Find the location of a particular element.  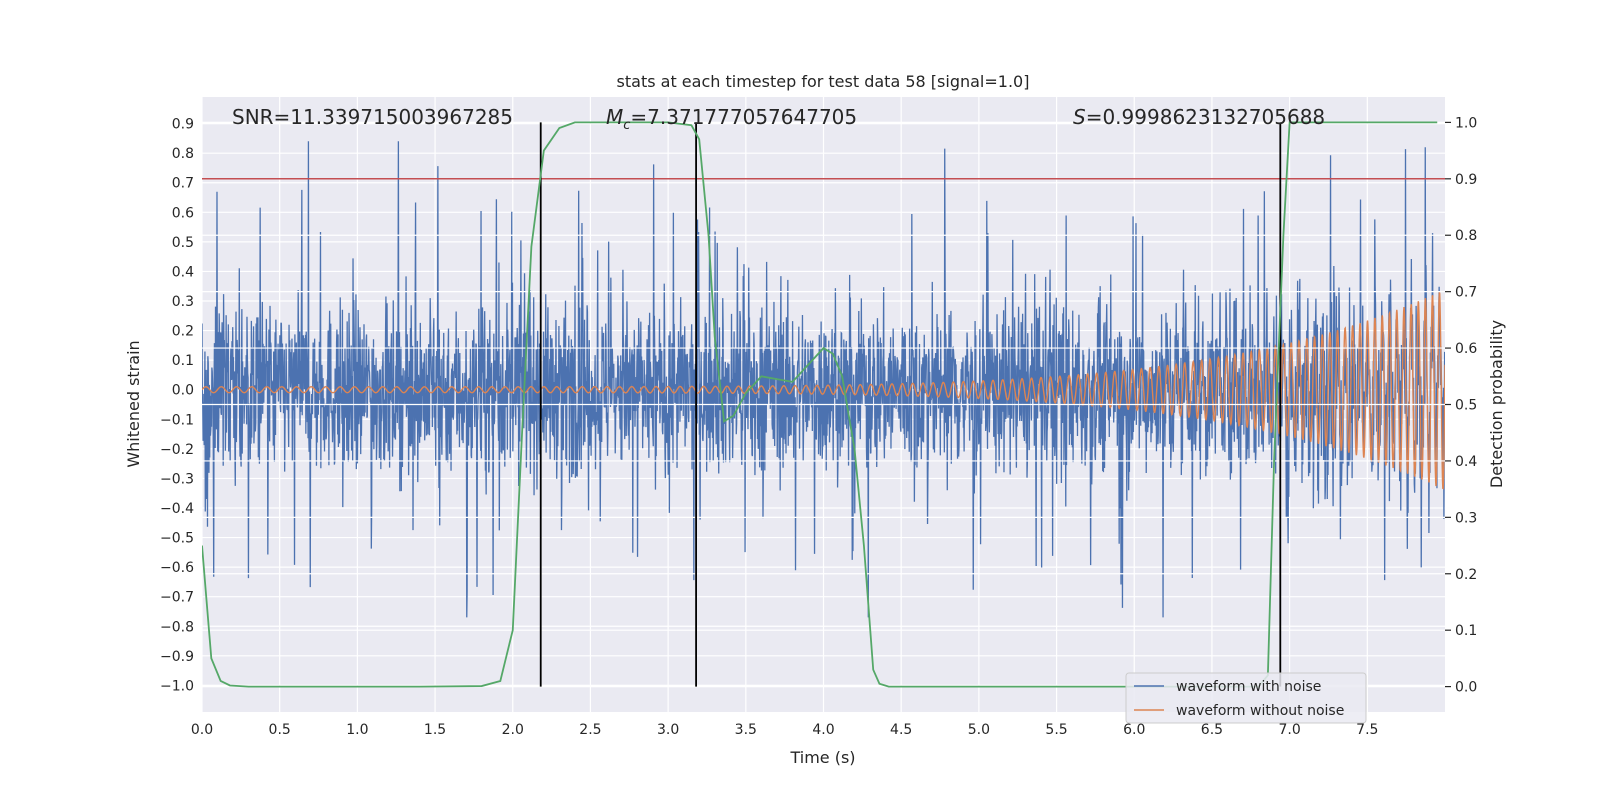

y-tick-label: 0.4 is located at coordinates (183, 272).